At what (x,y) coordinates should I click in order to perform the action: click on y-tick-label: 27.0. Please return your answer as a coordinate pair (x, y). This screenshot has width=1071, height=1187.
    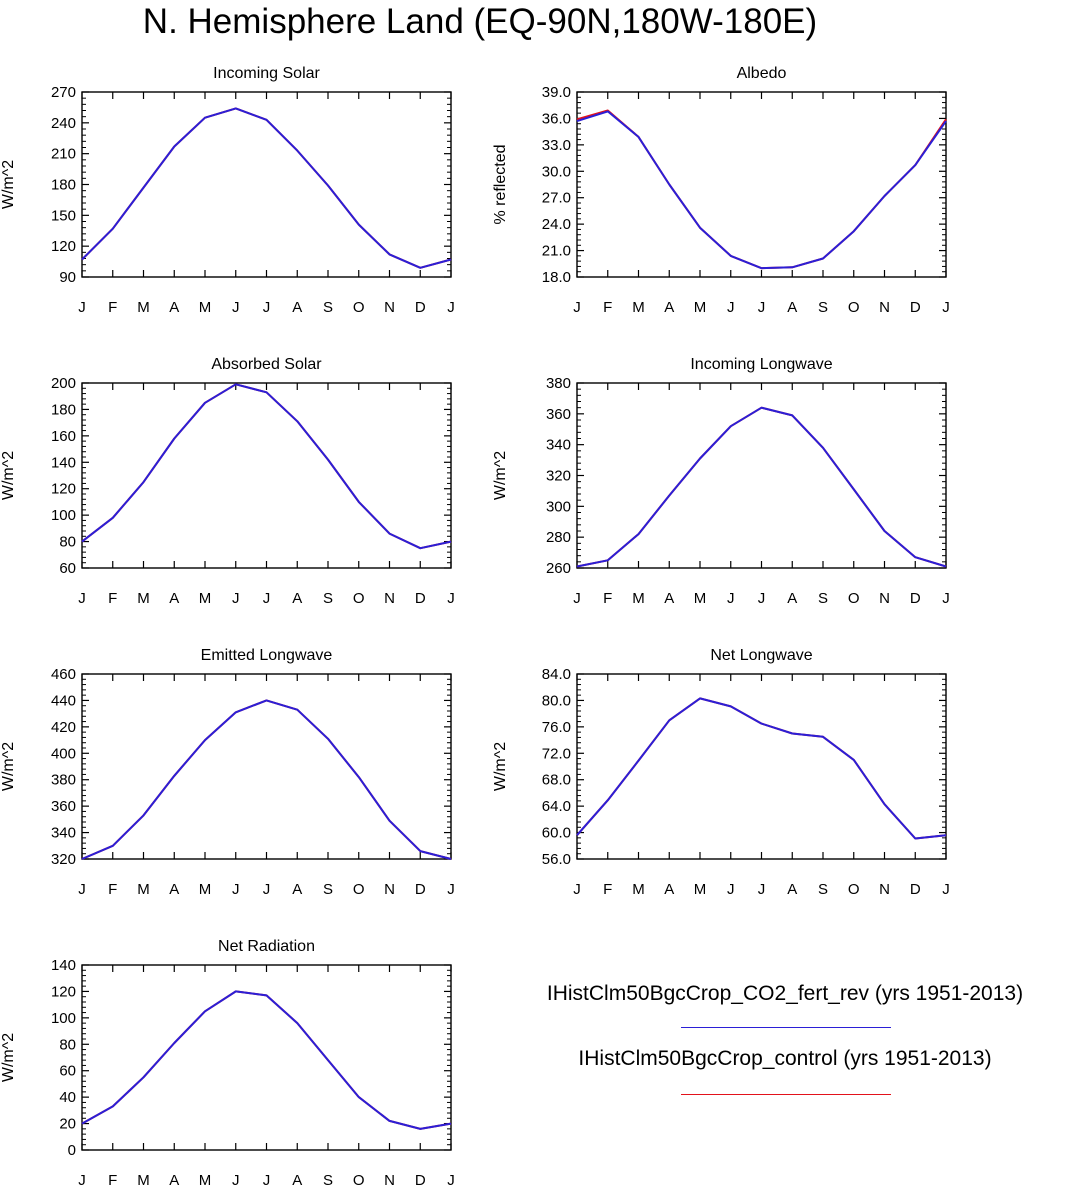
    Looking at the image, I should click on (556, 198).